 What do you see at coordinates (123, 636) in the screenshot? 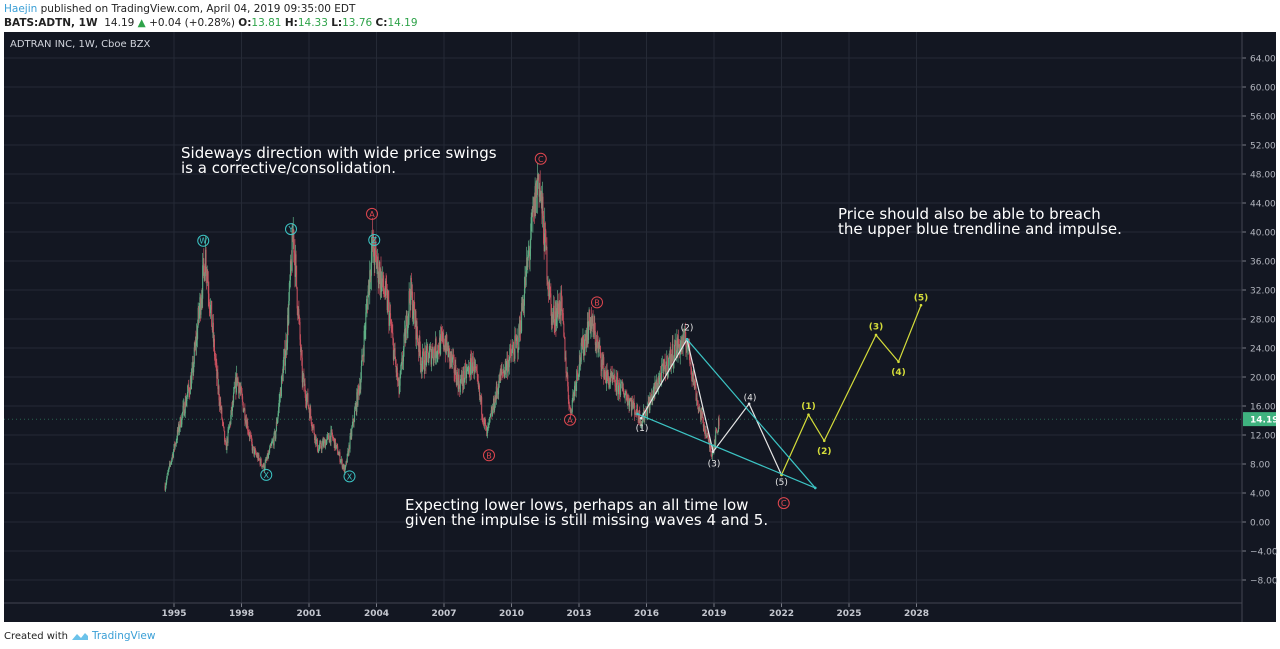
I see `tradingview-link: TradingView` at bounding box center [123, 636].